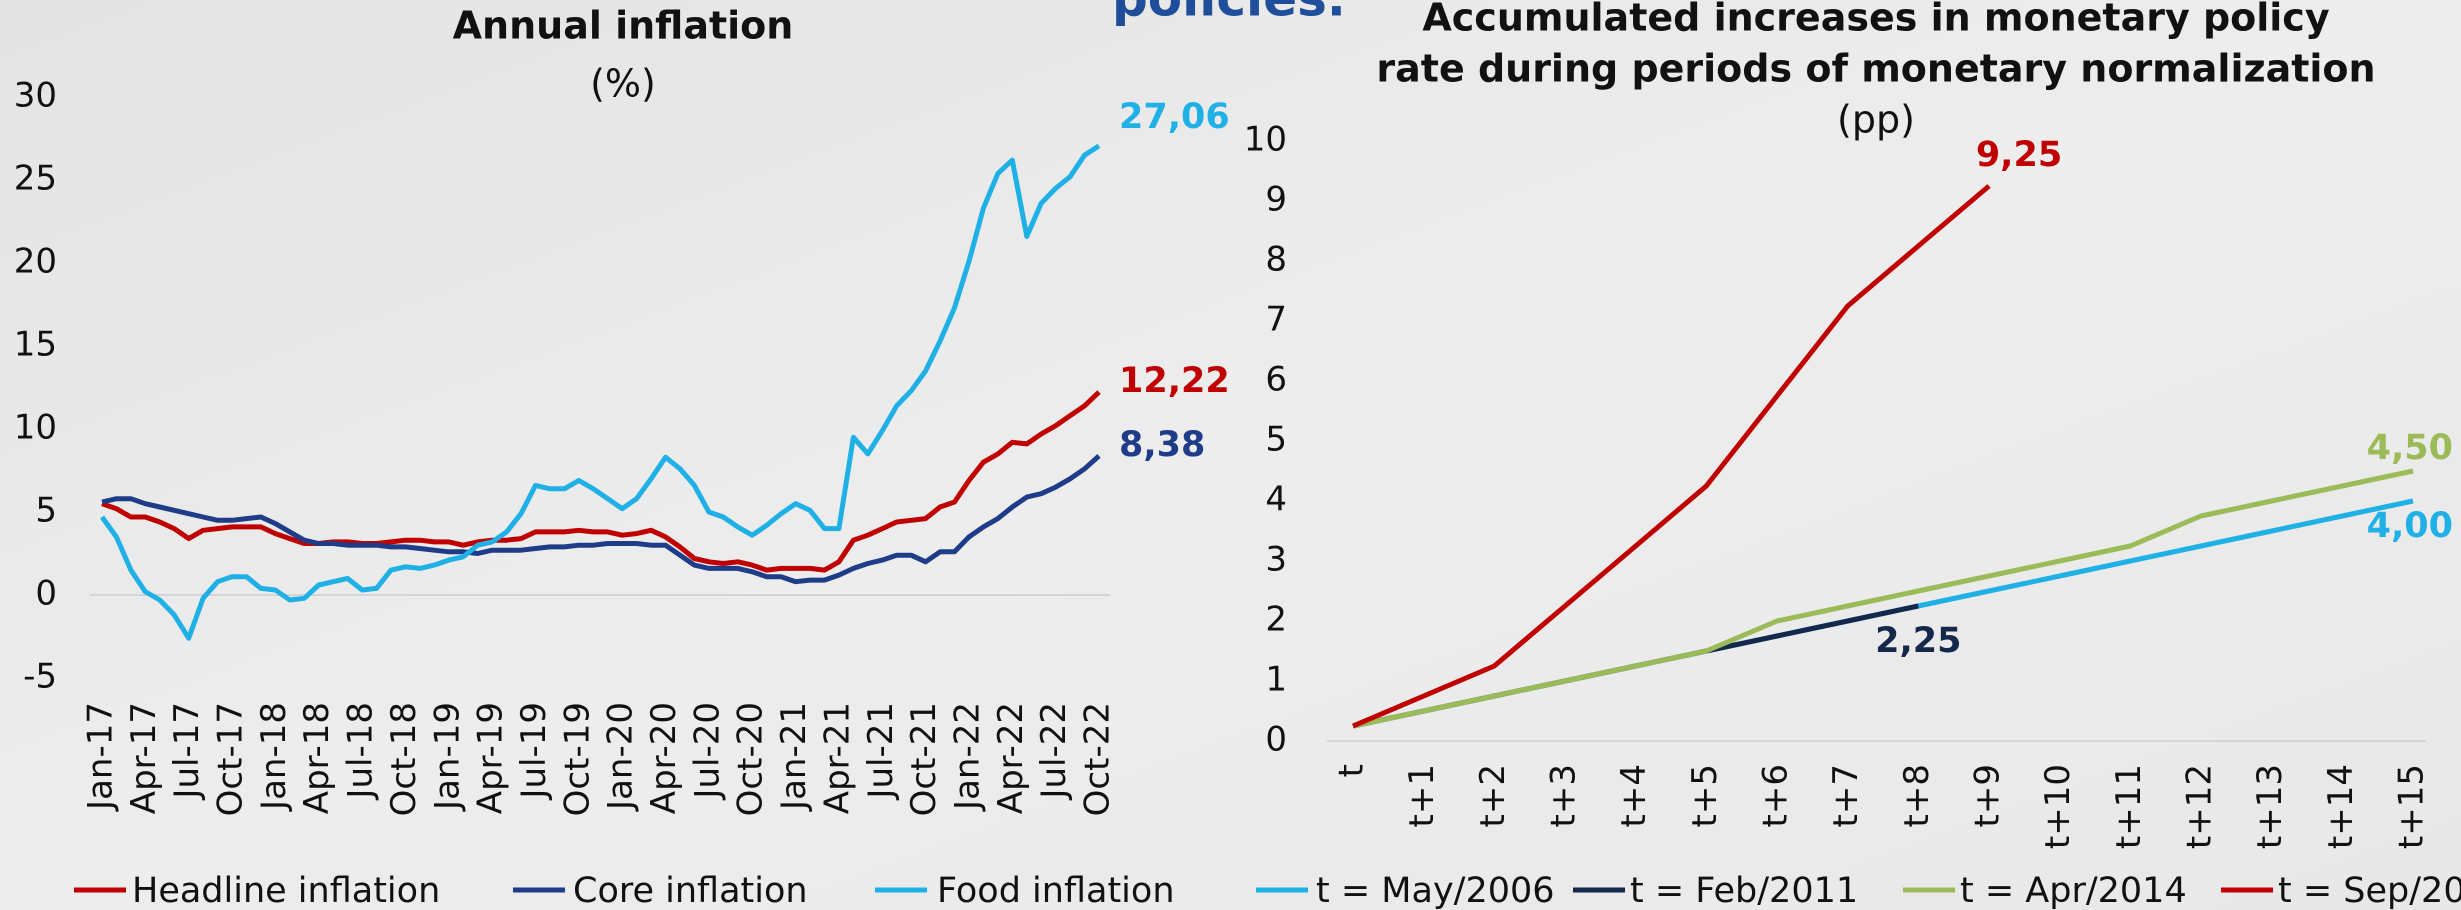  Describe the element at coordinates (1162, 445) in the screenshot. I see `value-label: 8,38` at that location.